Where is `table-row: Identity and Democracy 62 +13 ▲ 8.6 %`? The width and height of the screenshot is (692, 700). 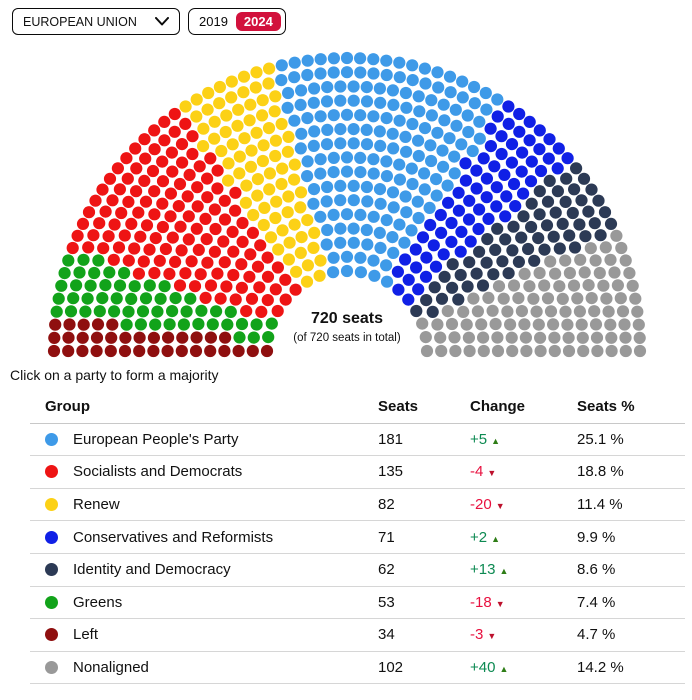
table-row: Identity and Democracy 62 +13 ▲ 8.6 % is located at coordinates (357, 570).